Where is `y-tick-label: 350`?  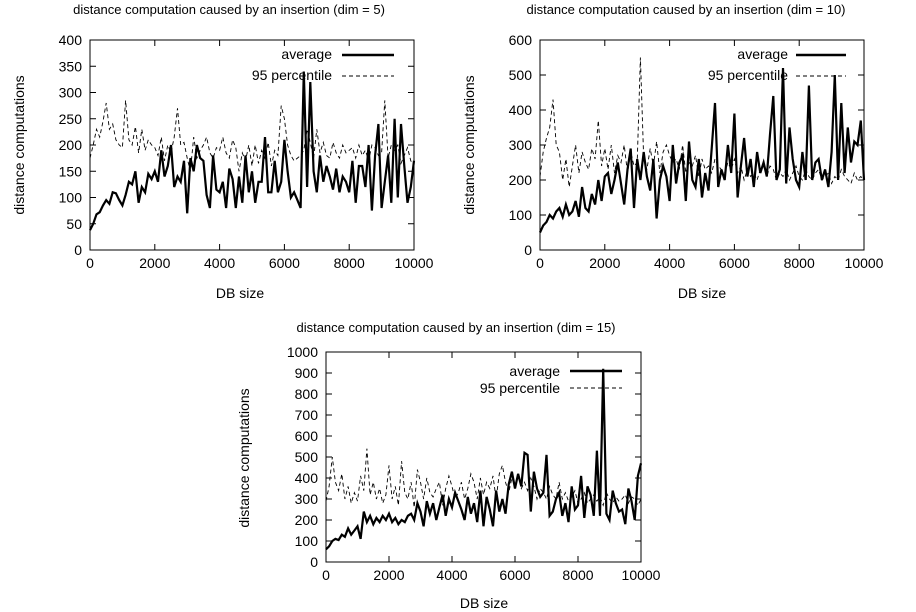
y-tick-label: 350 is located at coordinates (71, 66).